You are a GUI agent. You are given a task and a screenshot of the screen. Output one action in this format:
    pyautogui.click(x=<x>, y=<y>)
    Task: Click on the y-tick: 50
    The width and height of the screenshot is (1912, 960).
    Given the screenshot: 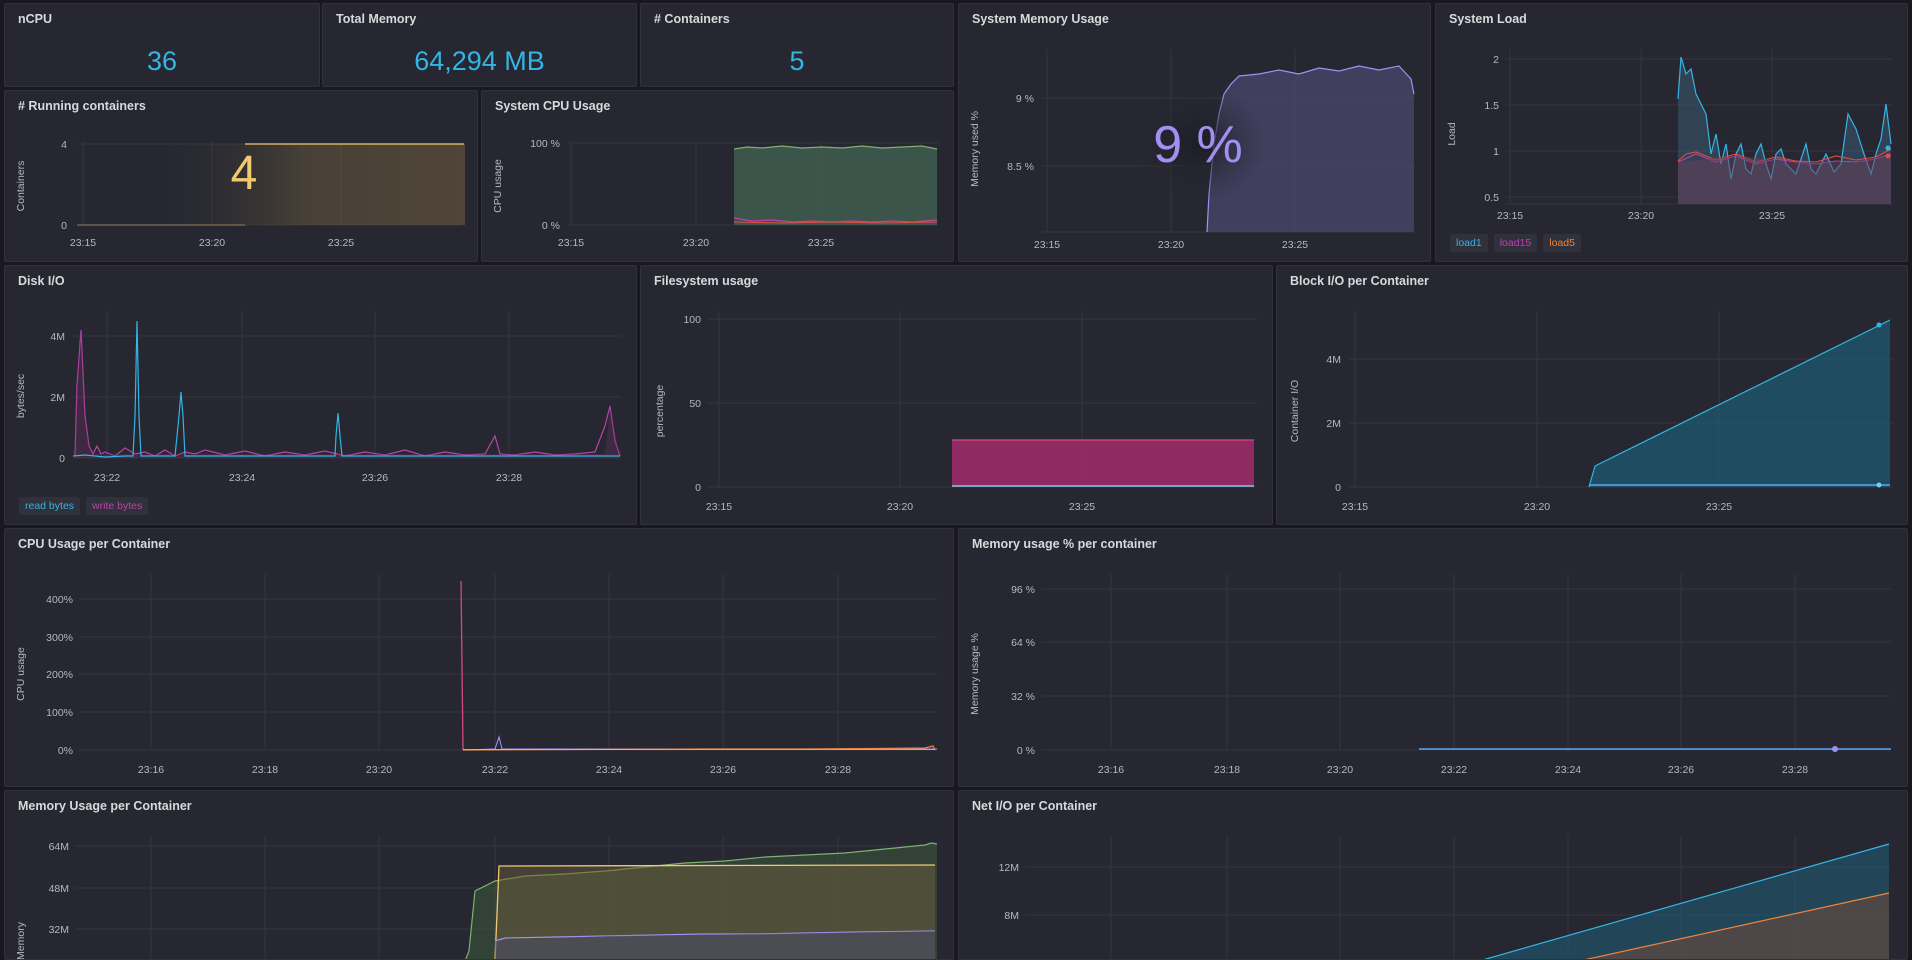 What is the action you would take?
    pyautogui.click(x=695, y=404)
    